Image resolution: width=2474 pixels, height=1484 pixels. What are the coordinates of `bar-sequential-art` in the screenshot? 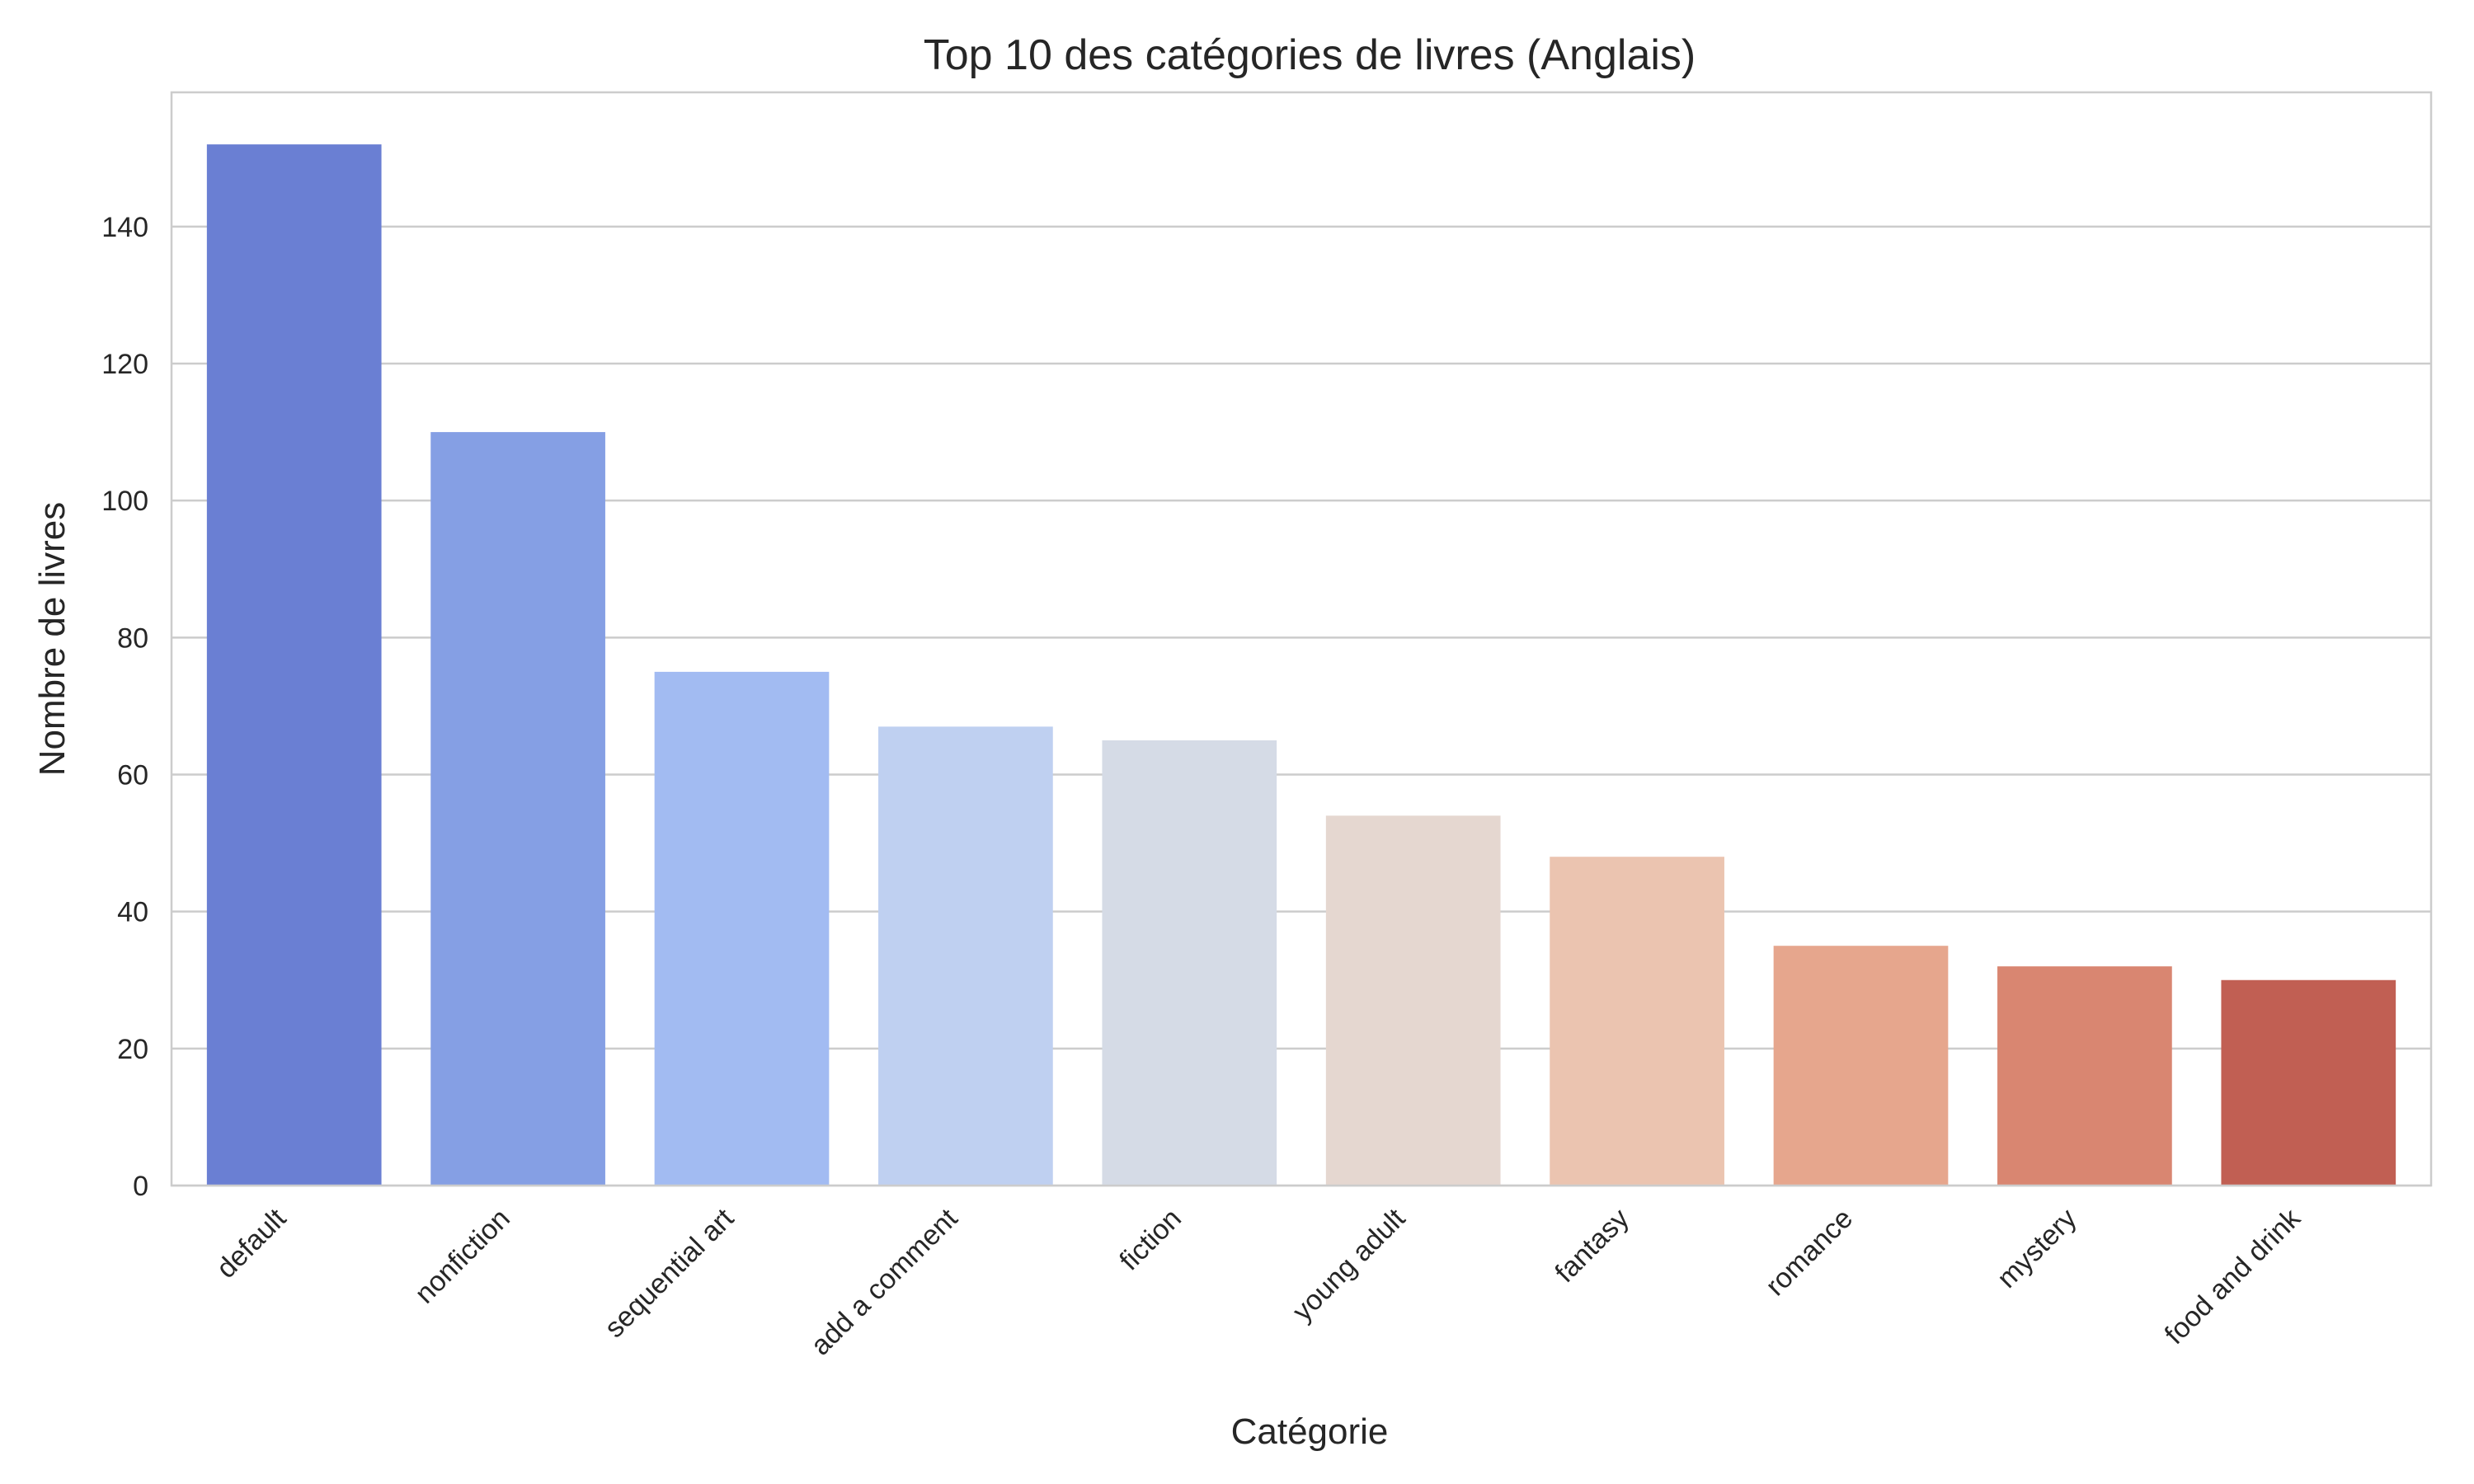 It's located at (742, 928).